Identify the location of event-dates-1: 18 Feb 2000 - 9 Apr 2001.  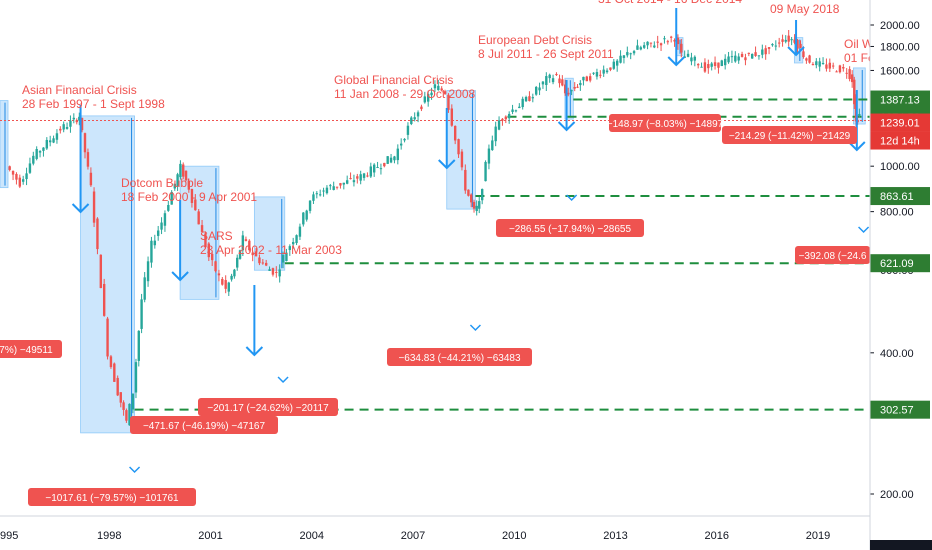
(189, 197).